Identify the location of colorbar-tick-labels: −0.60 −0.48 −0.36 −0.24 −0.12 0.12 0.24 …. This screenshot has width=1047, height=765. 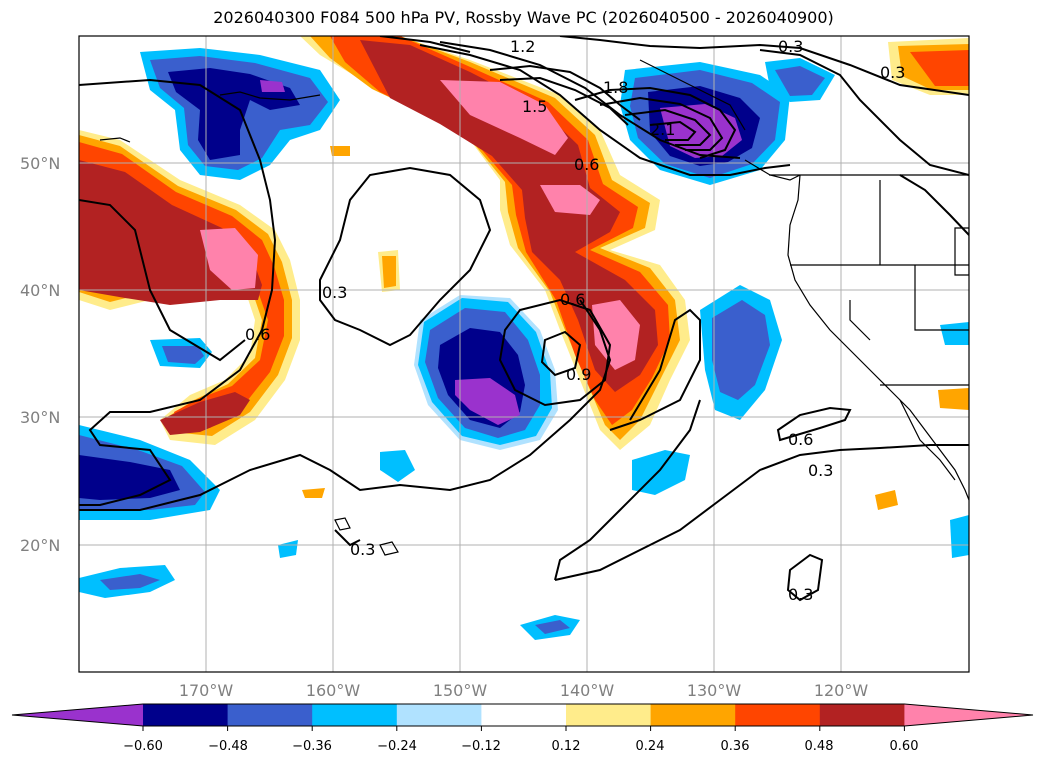
(520, 746).